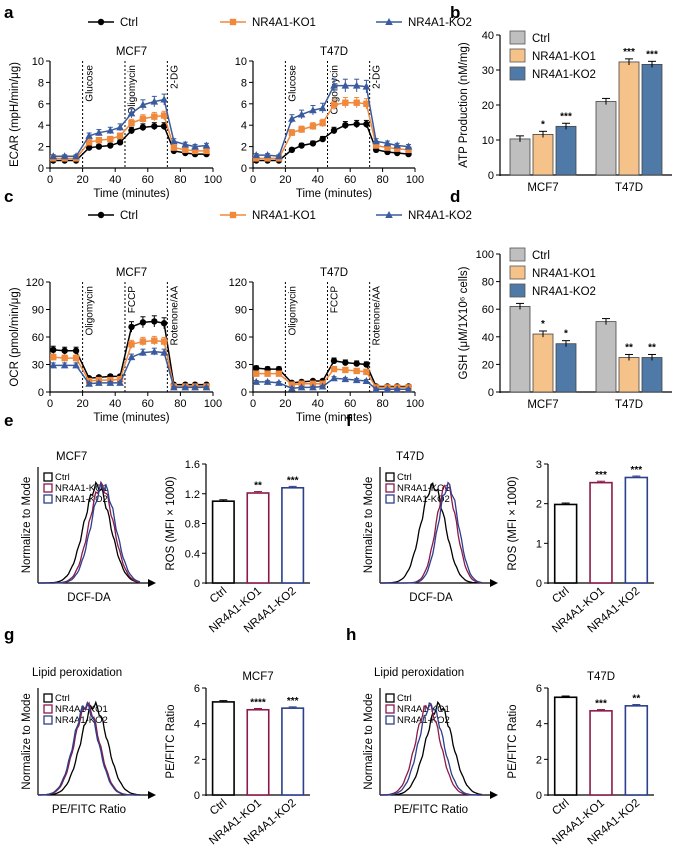 The image size is (685, 864). I want to click on y-tick-label: 30, so click(38, 366).